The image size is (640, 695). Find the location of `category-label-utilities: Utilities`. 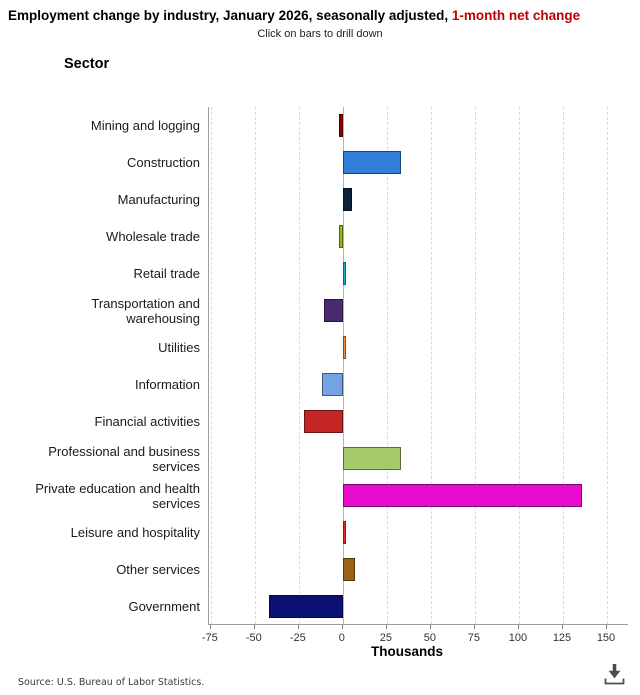

category-label-utilities: Utilities is located at coordinates (179, 347).